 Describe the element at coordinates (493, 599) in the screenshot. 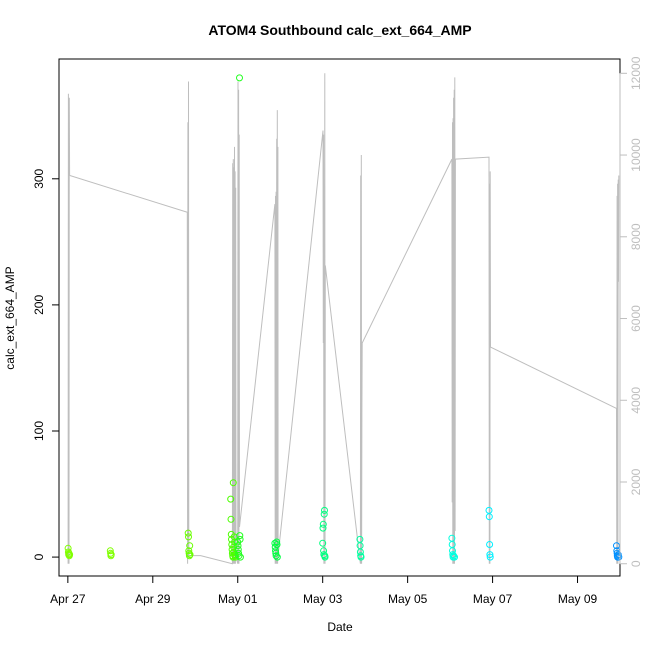

I see `x-tick-label: May 07` at that location.